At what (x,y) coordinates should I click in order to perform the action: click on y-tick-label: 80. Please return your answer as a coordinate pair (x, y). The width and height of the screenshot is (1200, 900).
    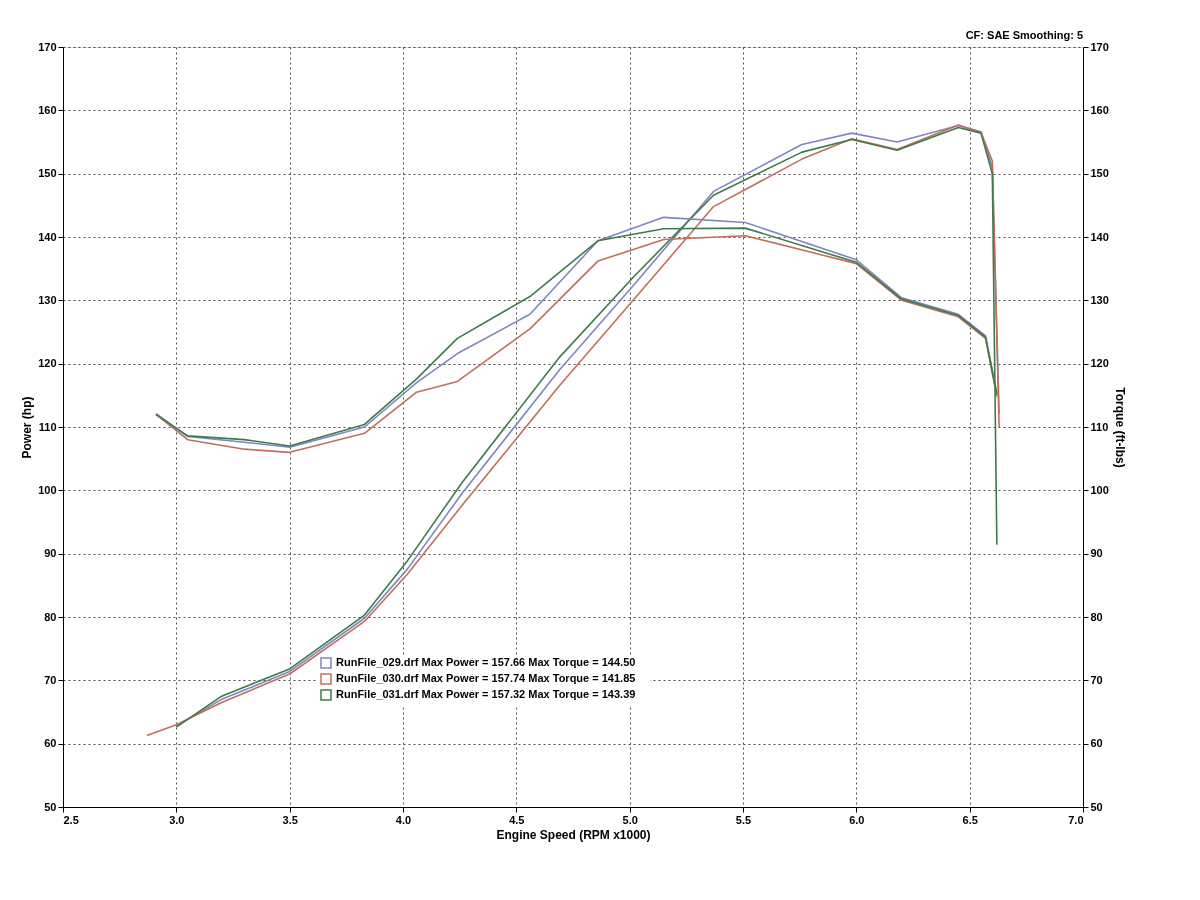
    Looking at the image, I should click on (50, 616).